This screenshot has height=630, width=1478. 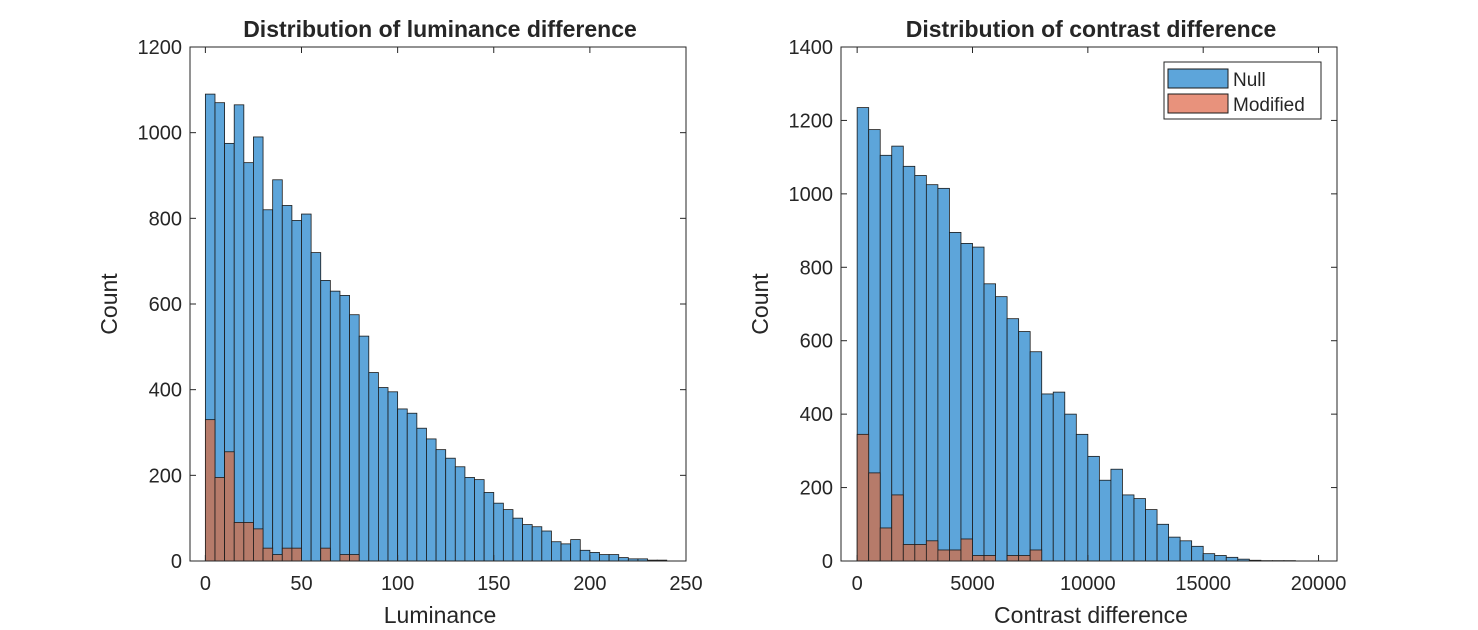 What do you see at coordinates (1242, 90) in the screenshot?
I see `legend: Null Modified` at bounding box center [1242, 90].